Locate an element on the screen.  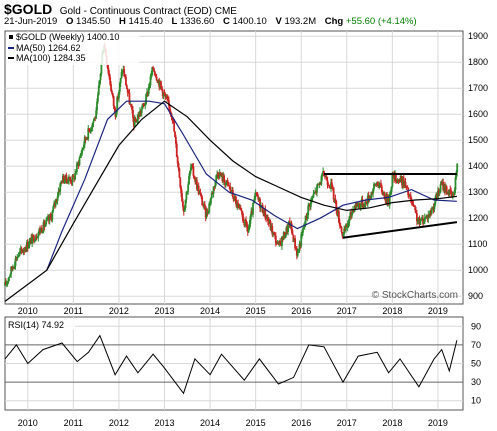
rsi-y-tick-label: 50 is located at coordinates (476, 364).